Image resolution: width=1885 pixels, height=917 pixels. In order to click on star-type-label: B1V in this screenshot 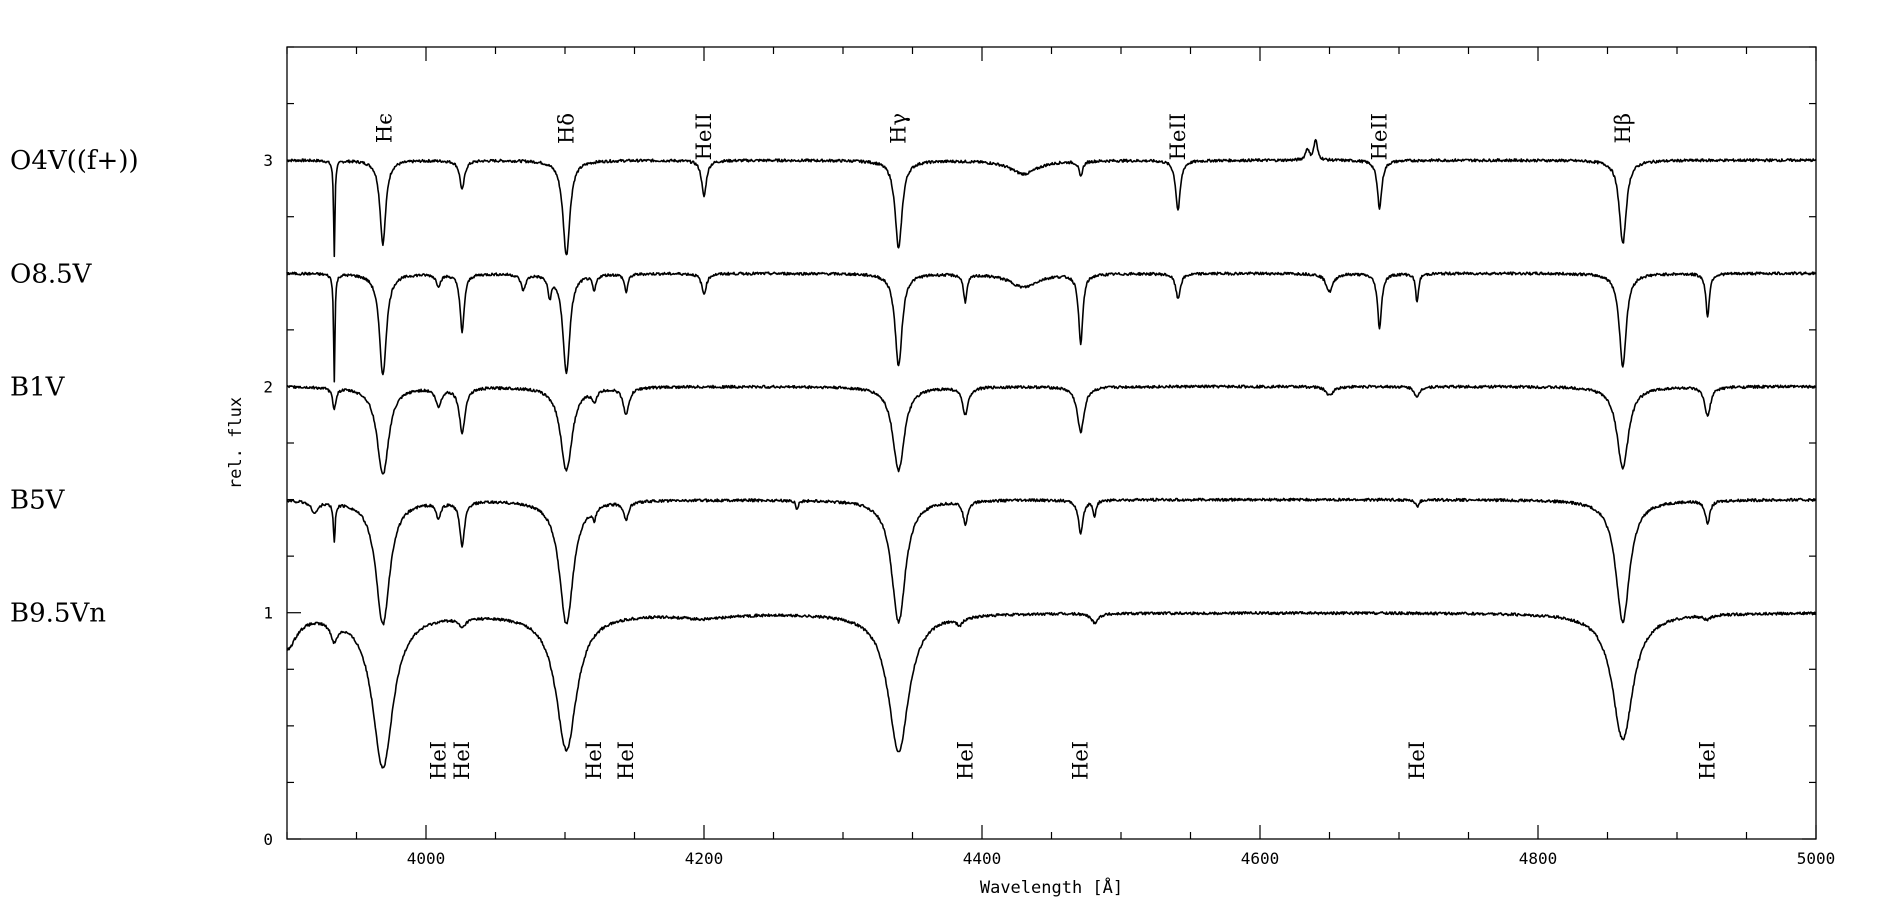, I will do `click(38, 387)`.